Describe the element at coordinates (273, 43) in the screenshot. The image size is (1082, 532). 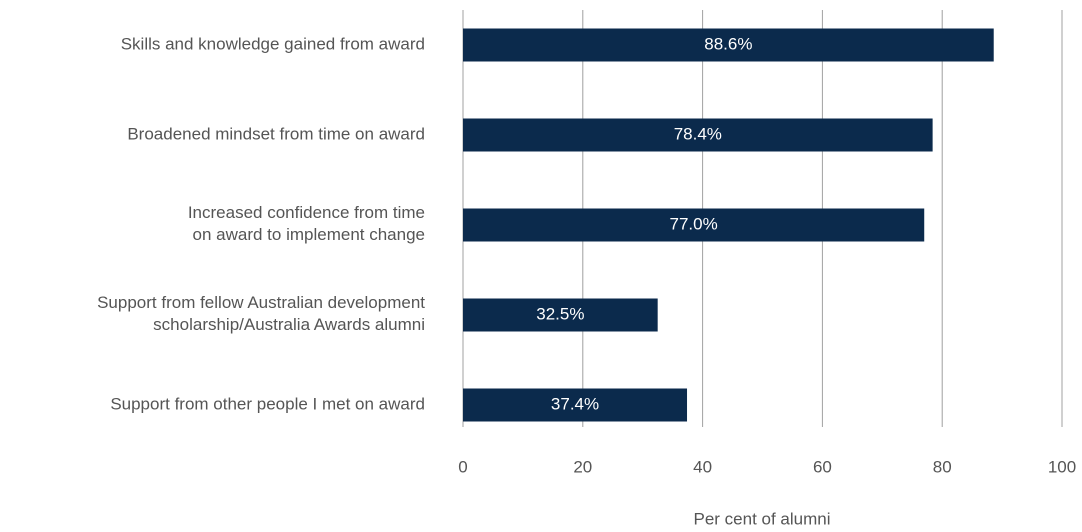
I see `y-tick-label: Skills and knowledge gained from award` at that location.